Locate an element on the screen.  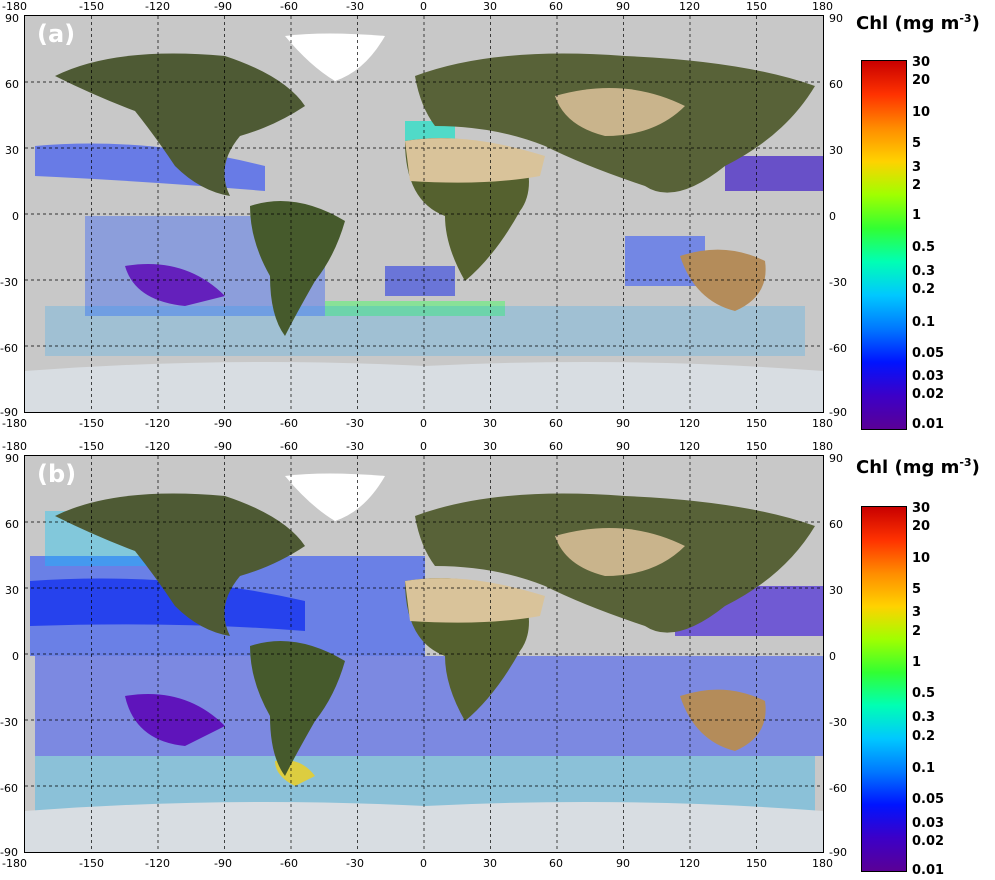
lon-tick-bottom: 120 is located at coordinates (689, 863).